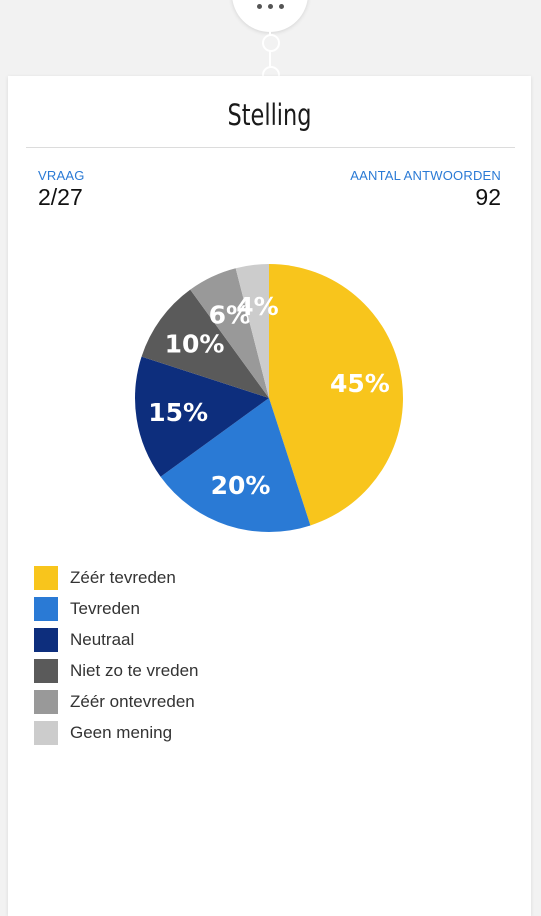 Image resolution: width=541 pixels, height=916 pixels. What do you see at coordinates (123, 577) in the screenshot?
I see `legend-label: Zéér tevreden` at bounding box center [123, 577].